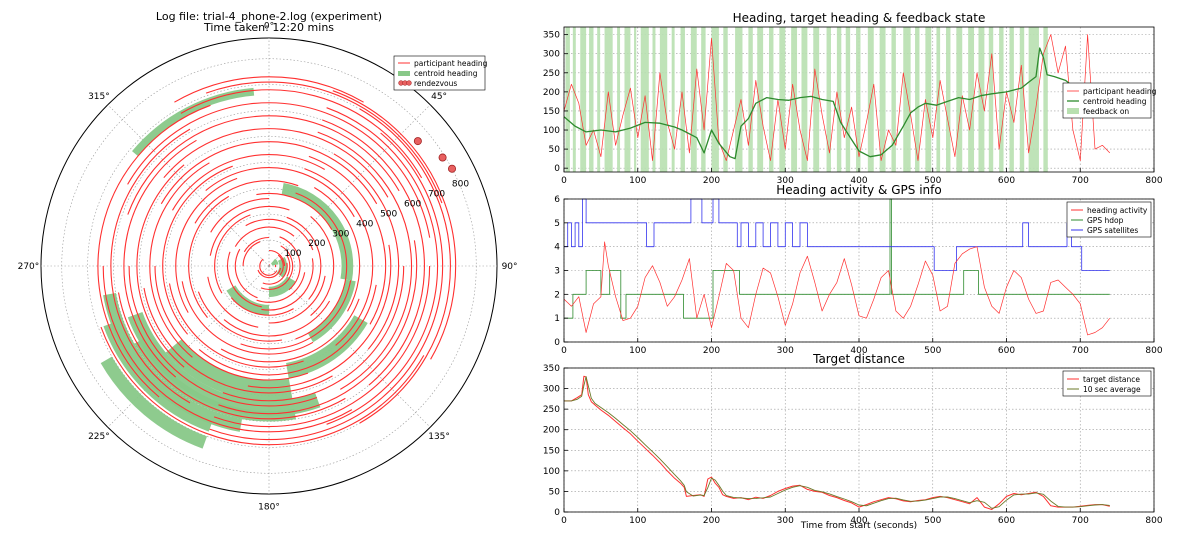 Image resolution: width=1200 pixels, height=533 pixels. Describe the element at coordinates (1112, 389) in the screenshot. I see `distance-legend-label: 10 sec average` at that location.